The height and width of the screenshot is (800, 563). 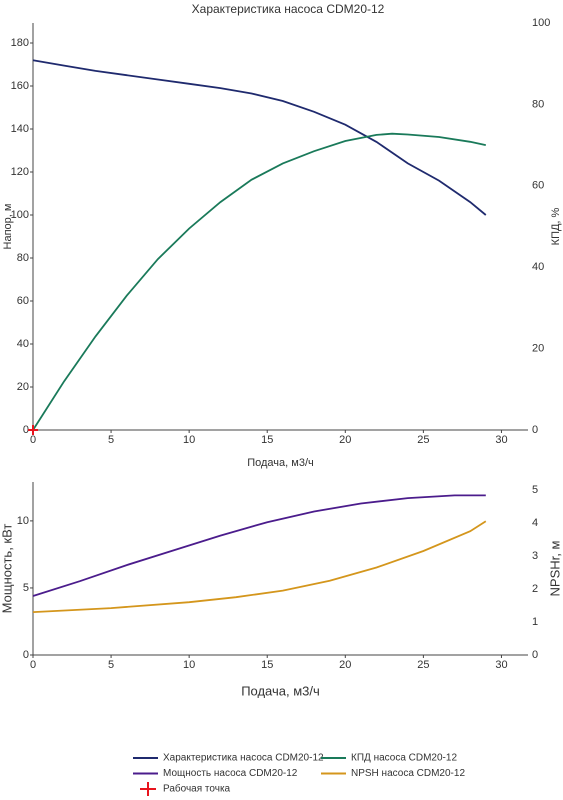 What do you see at coordinates (535, 523) in the screenshot?
I see `y2-tick-label: 4` at bounding box center [535, 523].